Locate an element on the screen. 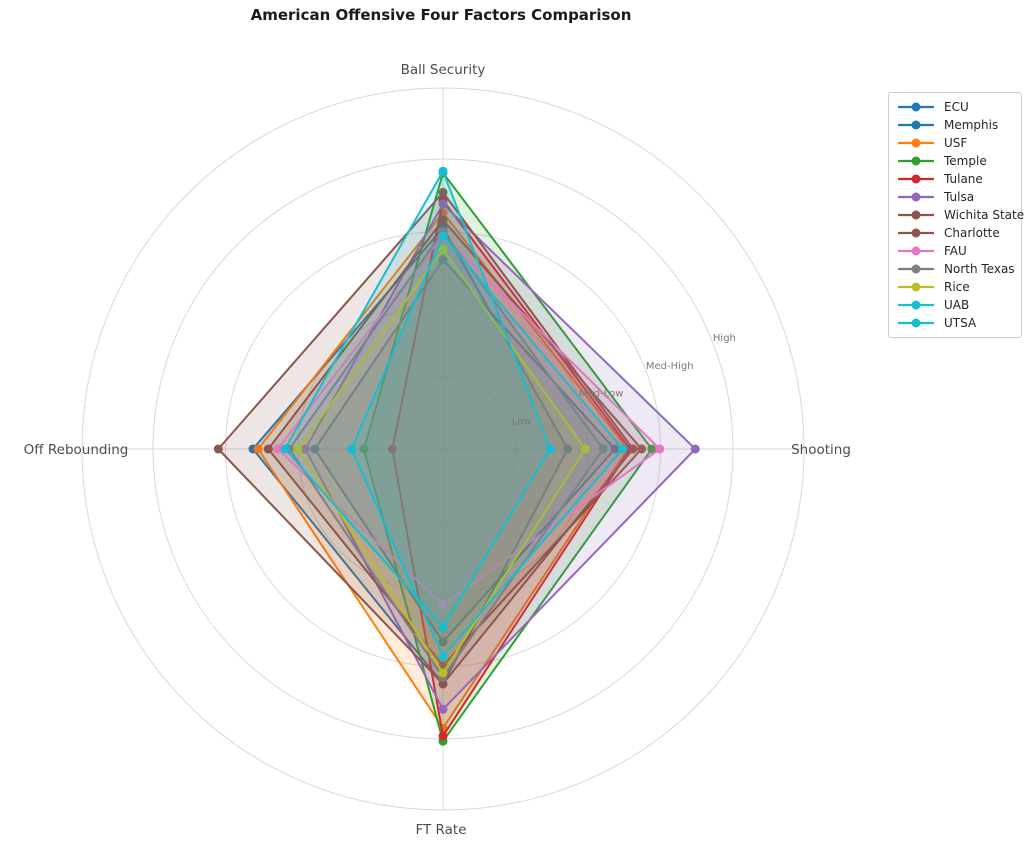 This screenshot has height=845, width=1024. legend-label: Rice is located at coordinates (957, 287).